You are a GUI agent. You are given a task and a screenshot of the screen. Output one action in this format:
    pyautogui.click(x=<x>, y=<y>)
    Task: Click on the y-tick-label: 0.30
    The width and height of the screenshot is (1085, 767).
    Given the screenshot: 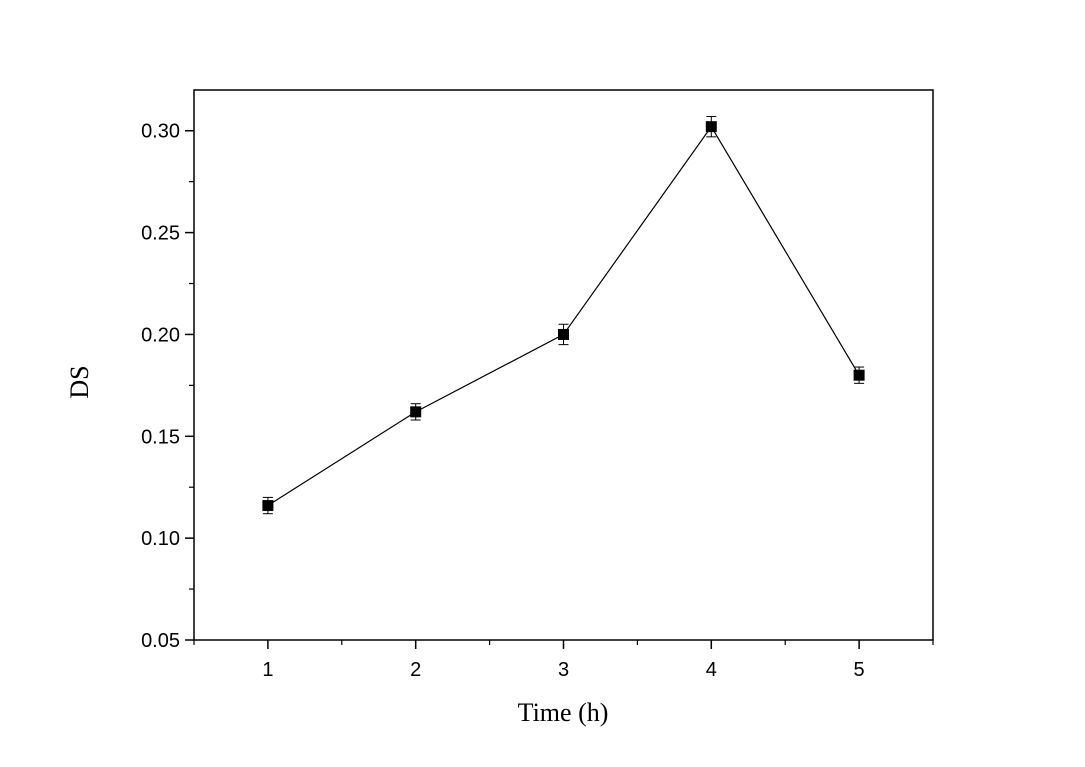 What is the action you would take?
    pyautogui.click(x=160, y=132)
    